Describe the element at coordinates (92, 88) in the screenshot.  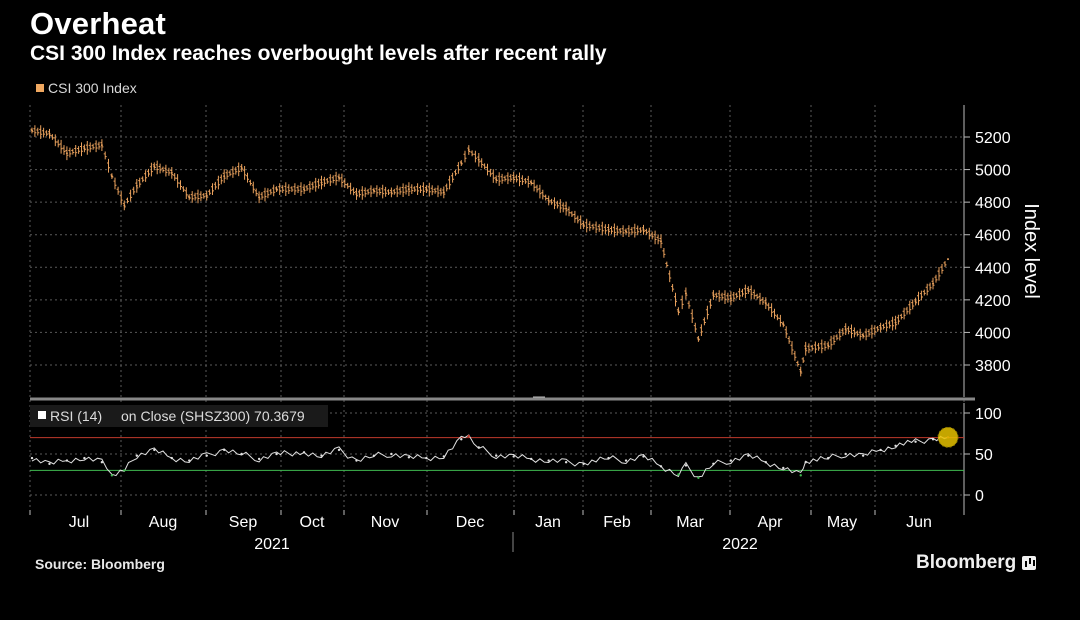
I see `legend-label: CSI 300 Index` at that location.